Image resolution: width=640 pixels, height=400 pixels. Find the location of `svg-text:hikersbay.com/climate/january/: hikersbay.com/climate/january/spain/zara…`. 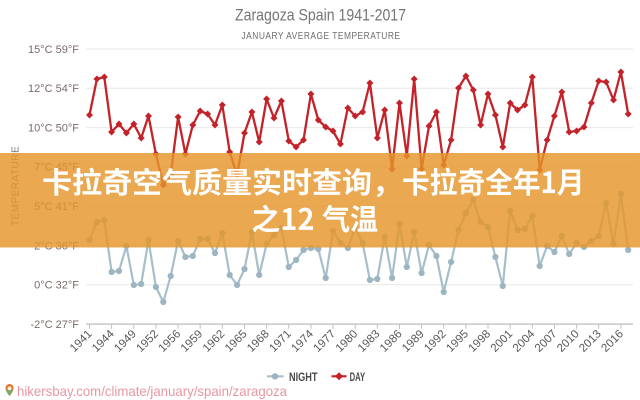

svg-text:hikersbay.com/climate/january/: hikersbay.com/climate/january/spain/zara… is located at coordinates (152, 391).